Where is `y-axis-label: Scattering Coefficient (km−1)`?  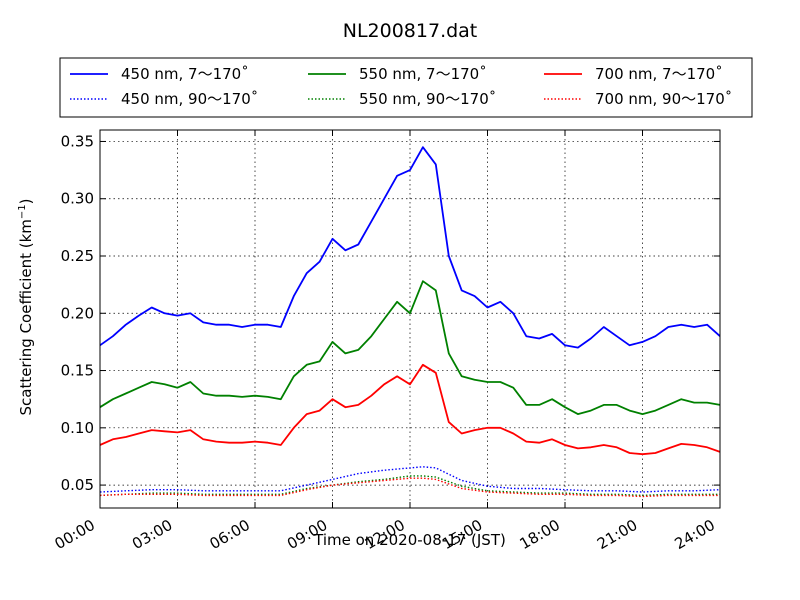
y-axis-label: Scattering Coefficient (km−1) is located at coordinates (26, 306).